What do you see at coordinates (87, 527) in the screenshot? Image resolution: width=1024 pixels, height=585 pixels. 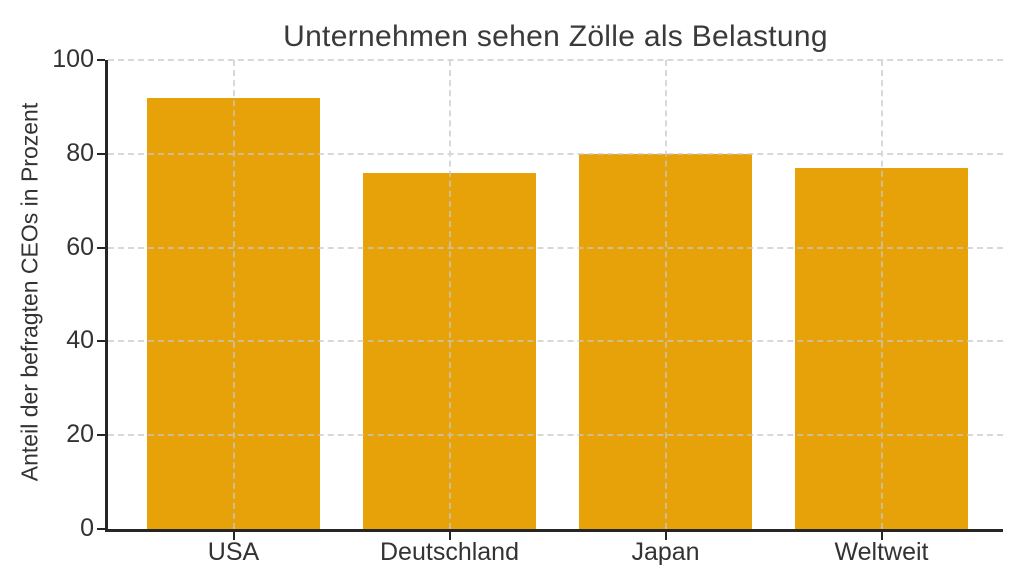 I see `y-tick-label-0: 0` at bounding box center [87, 527].